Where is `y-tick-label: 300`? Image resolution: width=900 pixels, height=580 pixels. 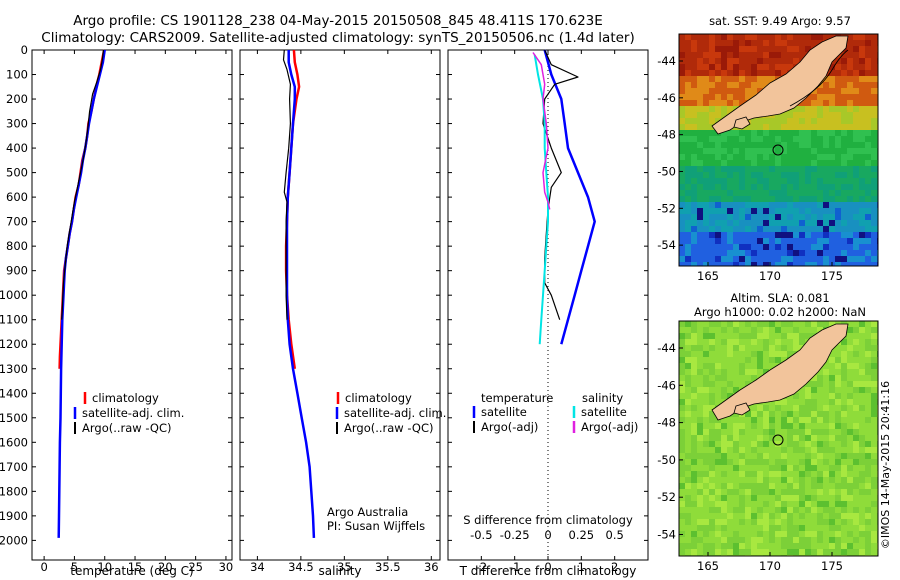 y-tick-label: 300 is located at coordinates (17, 124).